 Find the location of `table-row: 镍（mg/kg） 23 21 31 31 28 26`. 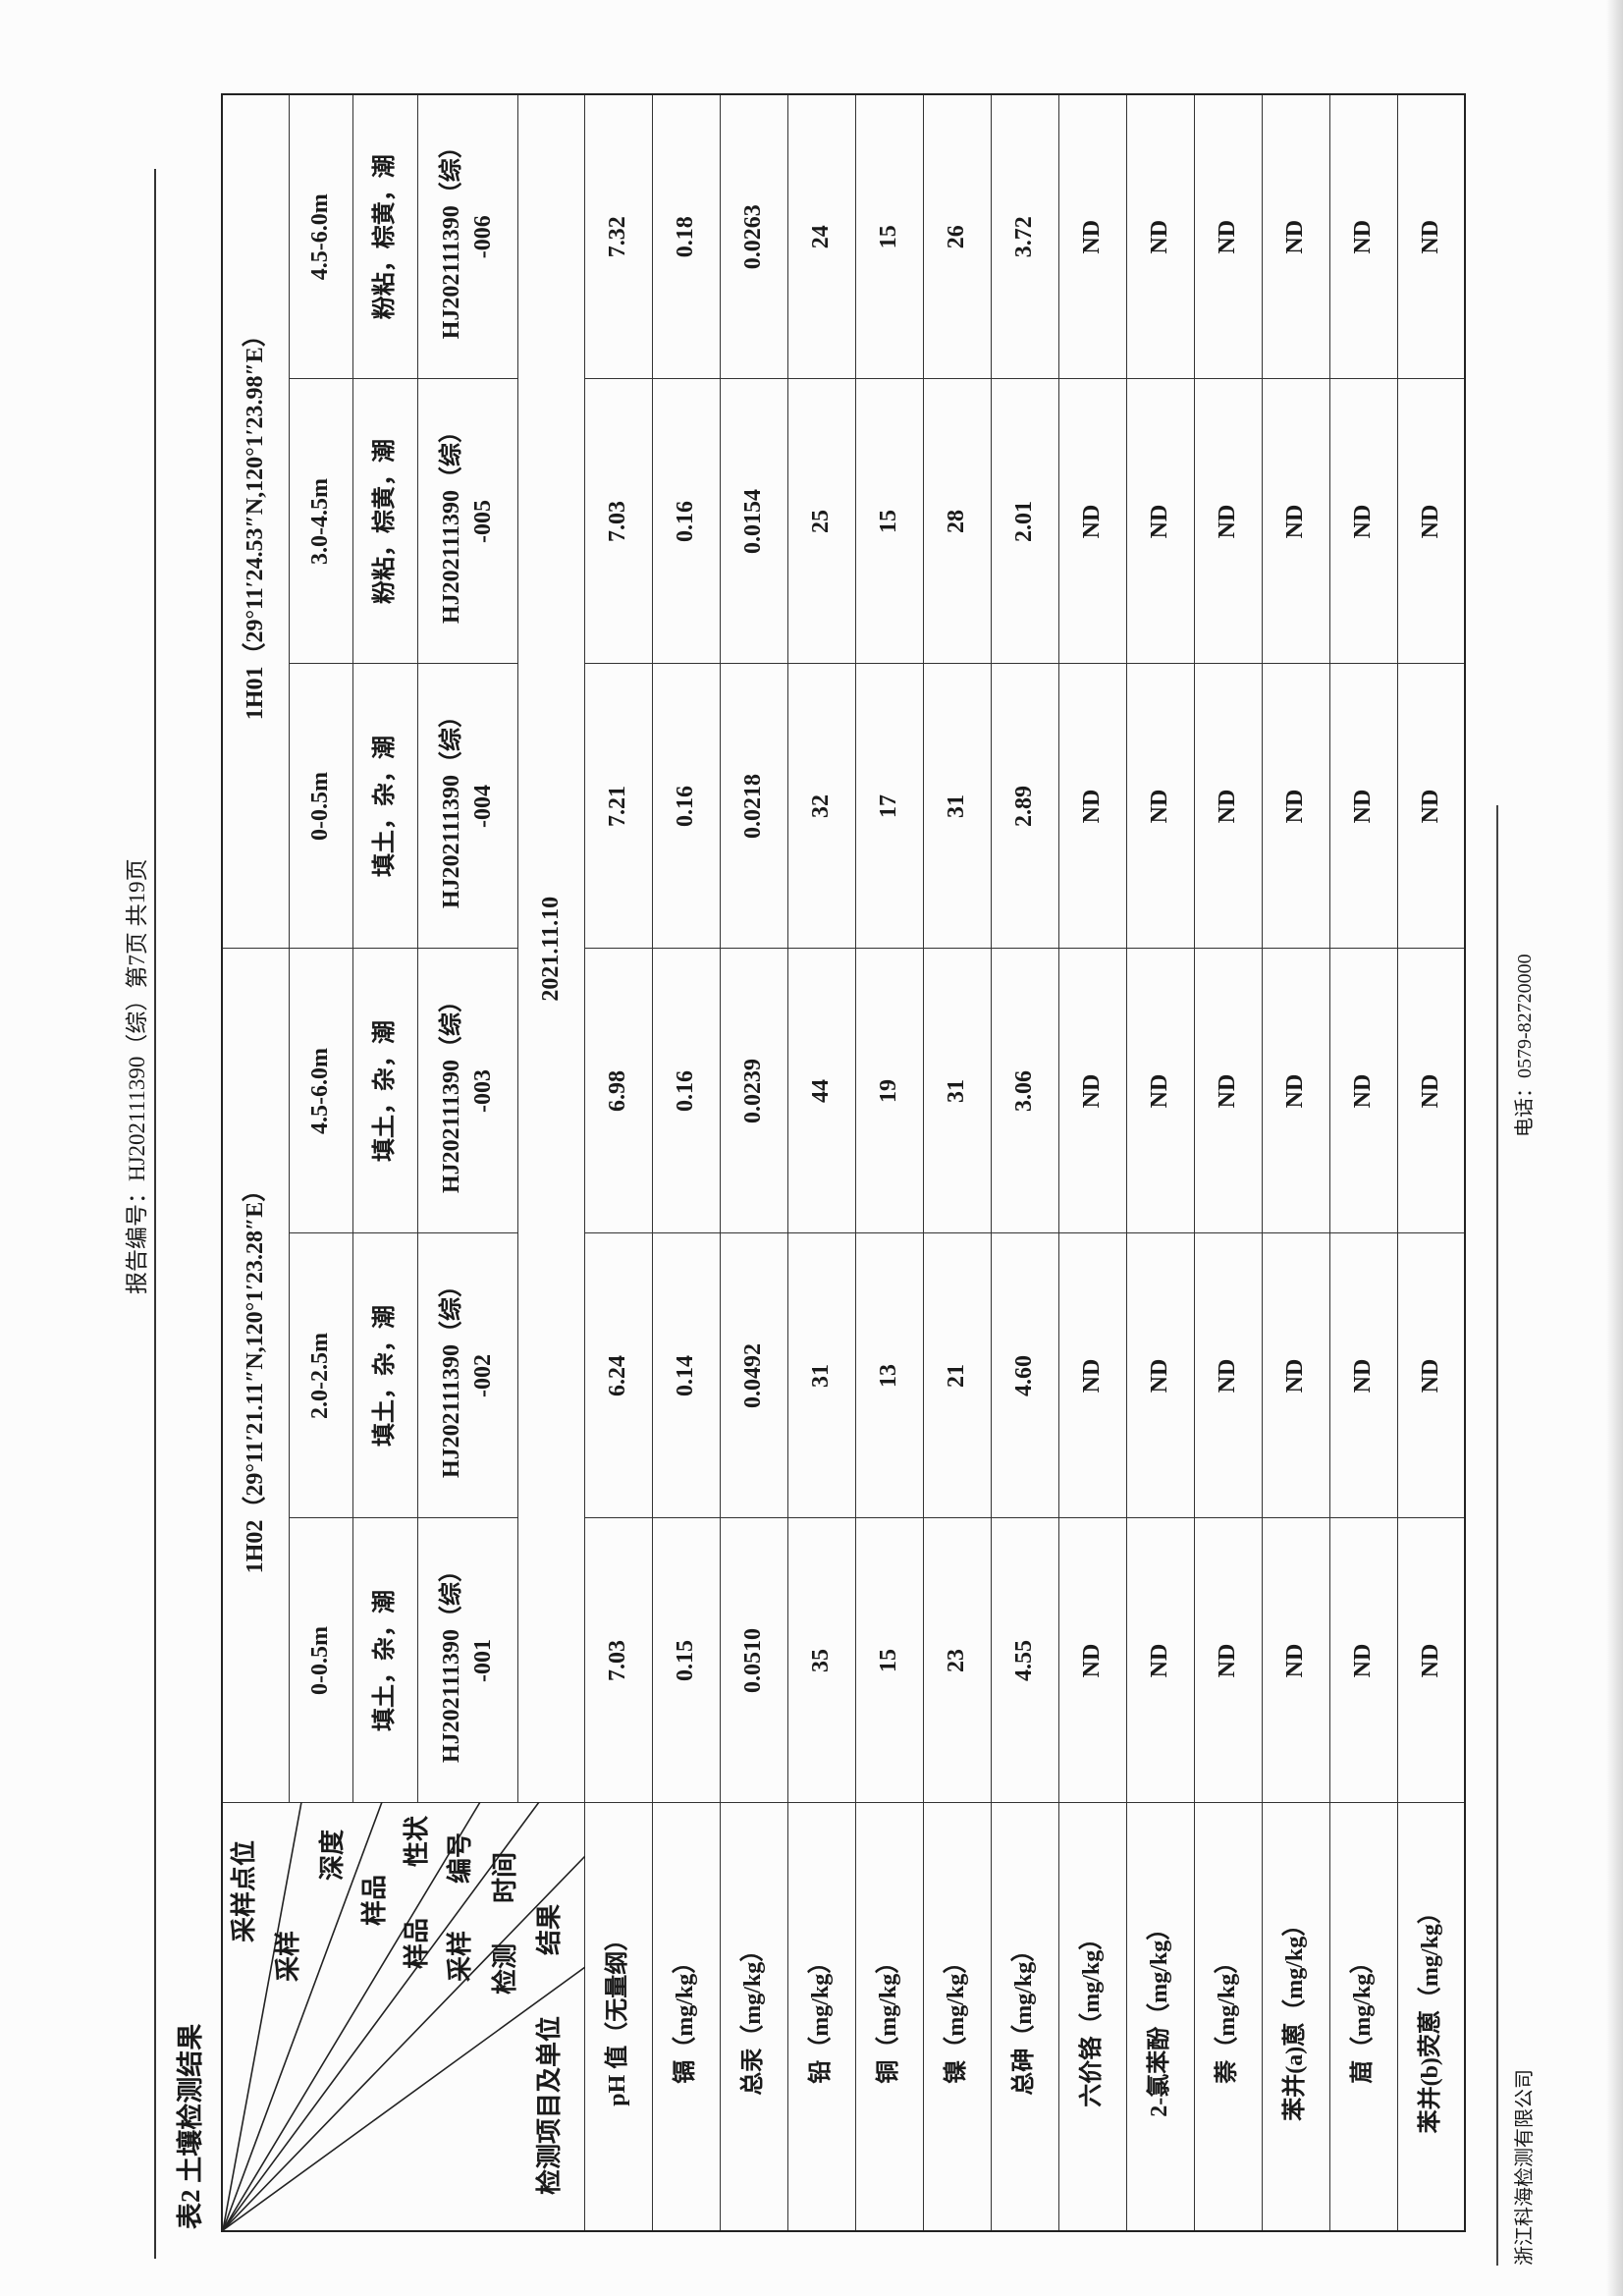

table-row: 镍（mg/kg） 23 21 31 31 28 26 is located at coordinates (957, 1162).